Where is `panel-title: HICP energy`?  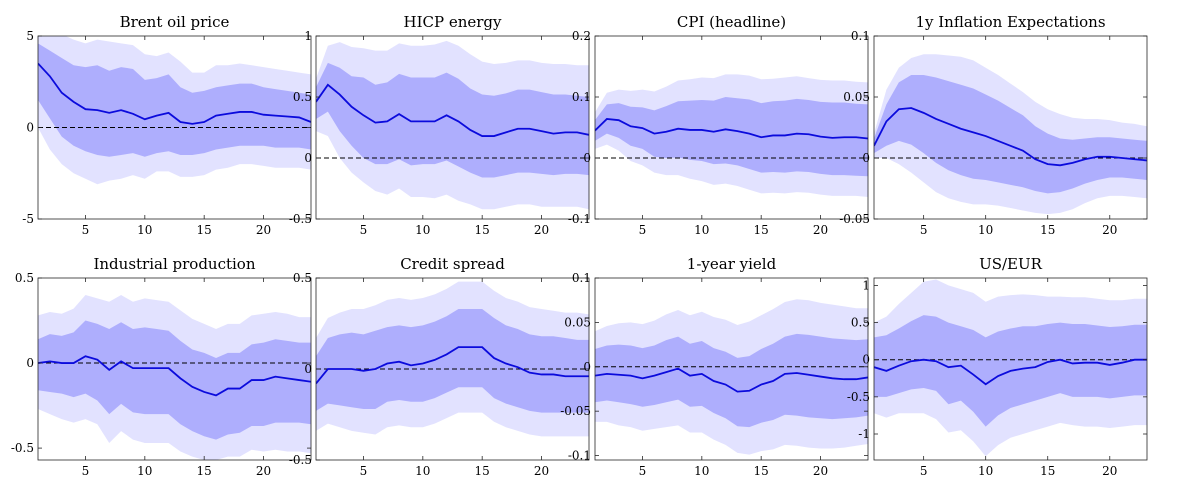
panel-title: HICP energy is located at coordinates (452, 22).